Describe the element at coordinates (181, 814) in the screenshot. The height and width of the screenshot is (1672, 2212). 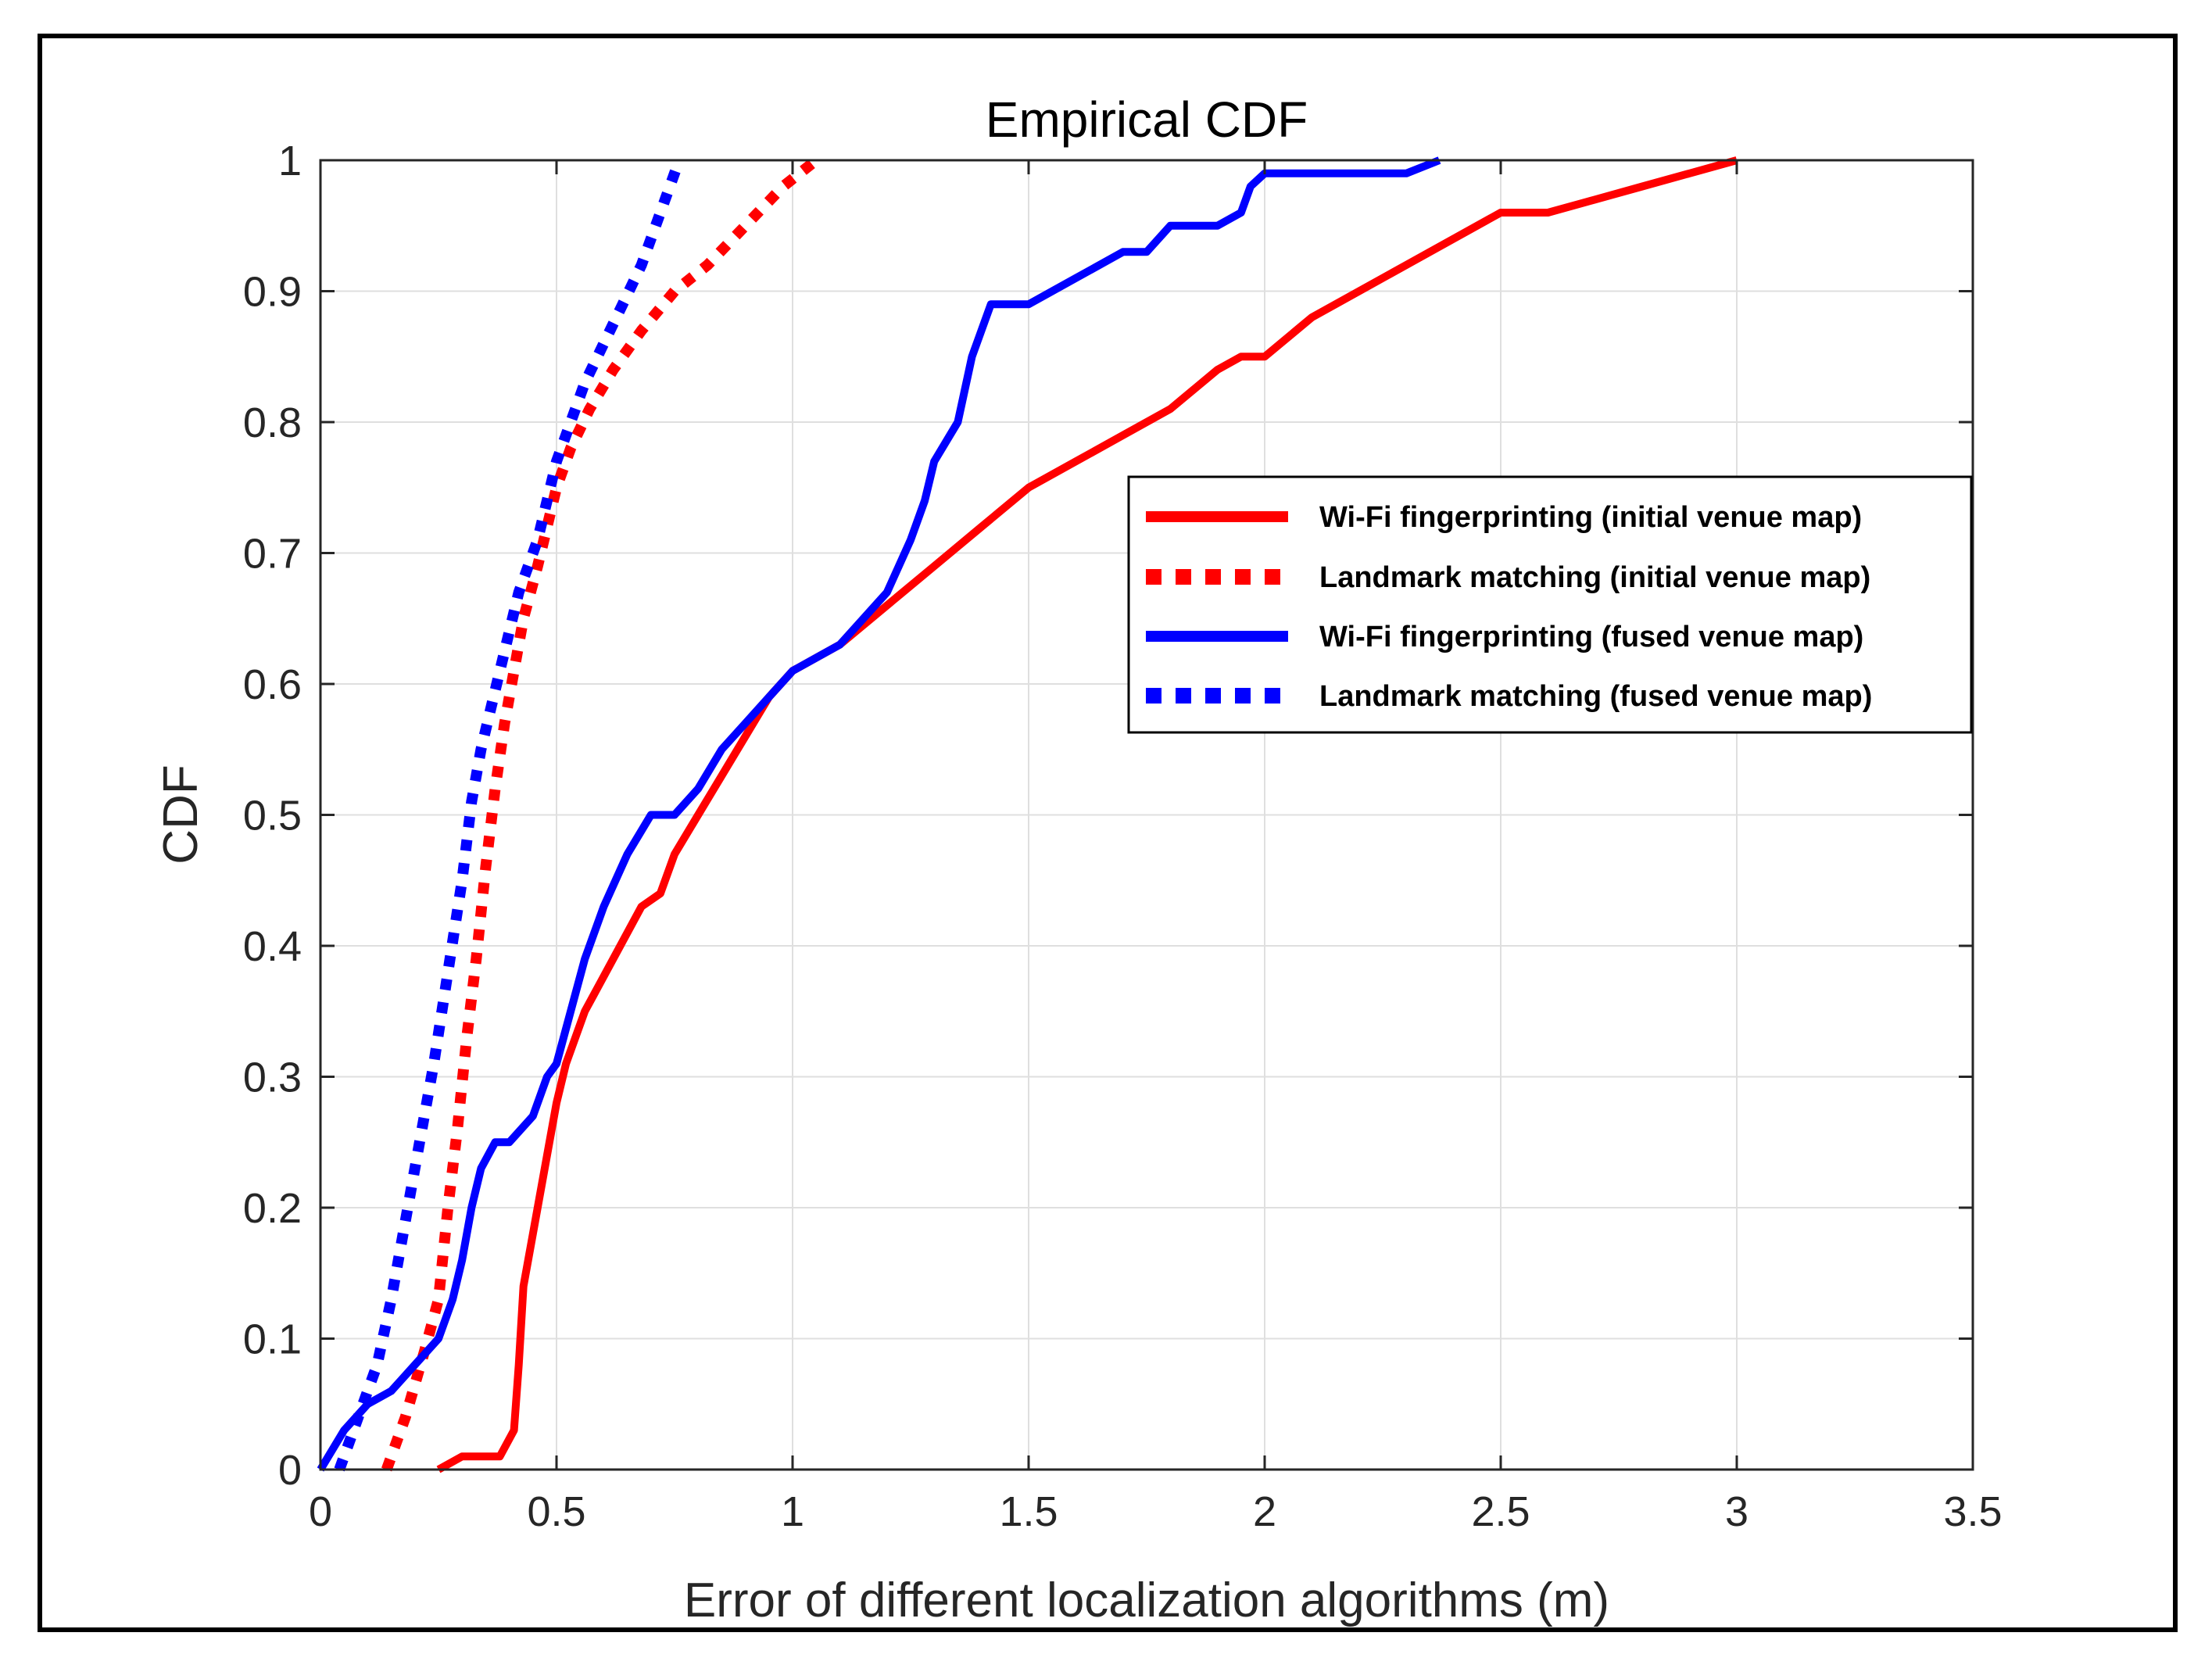
I see `y-axis-title: CDF` at that location.